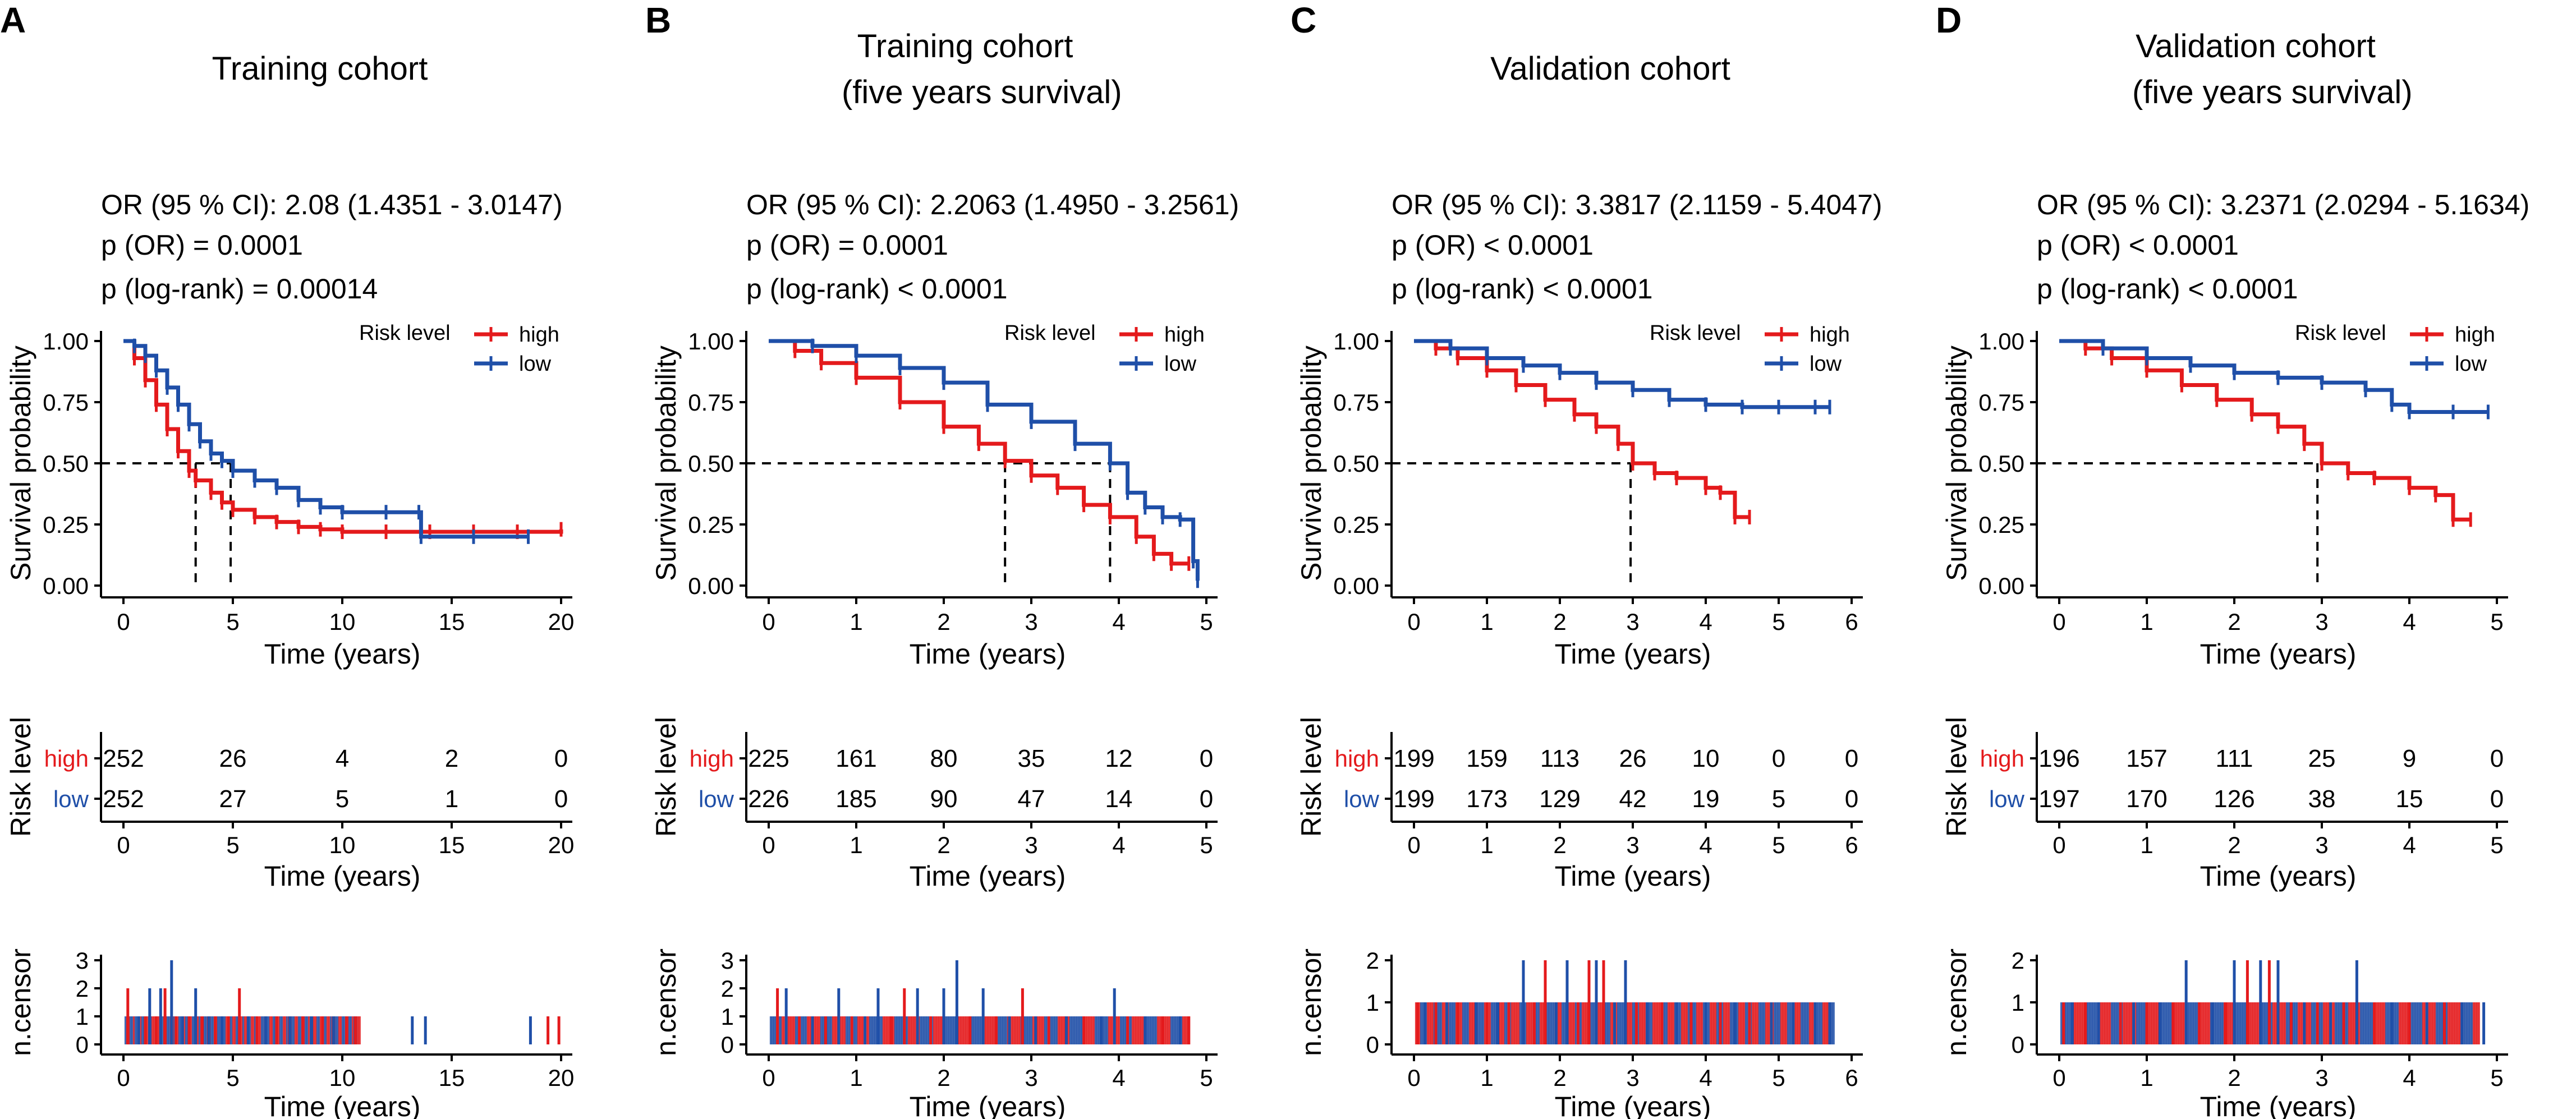  Describe the element at coordinates (877, 289) in the screenshot. I see `p-logrank-text: p (log-rank) < 0.0001` at that location.